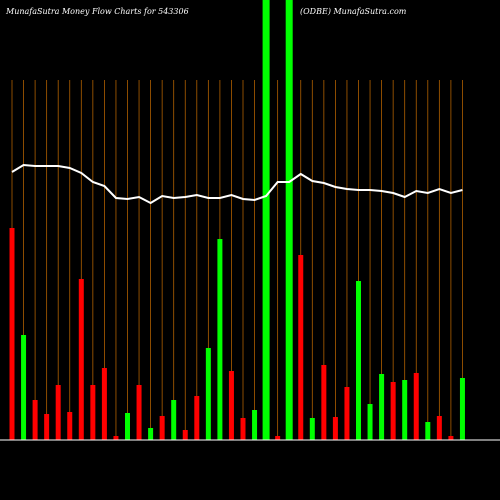 This screenshot has height=500, width=500. I want to click on chart-subtitle: (ODBE) MunafaSutra.com, so click(353, 11).